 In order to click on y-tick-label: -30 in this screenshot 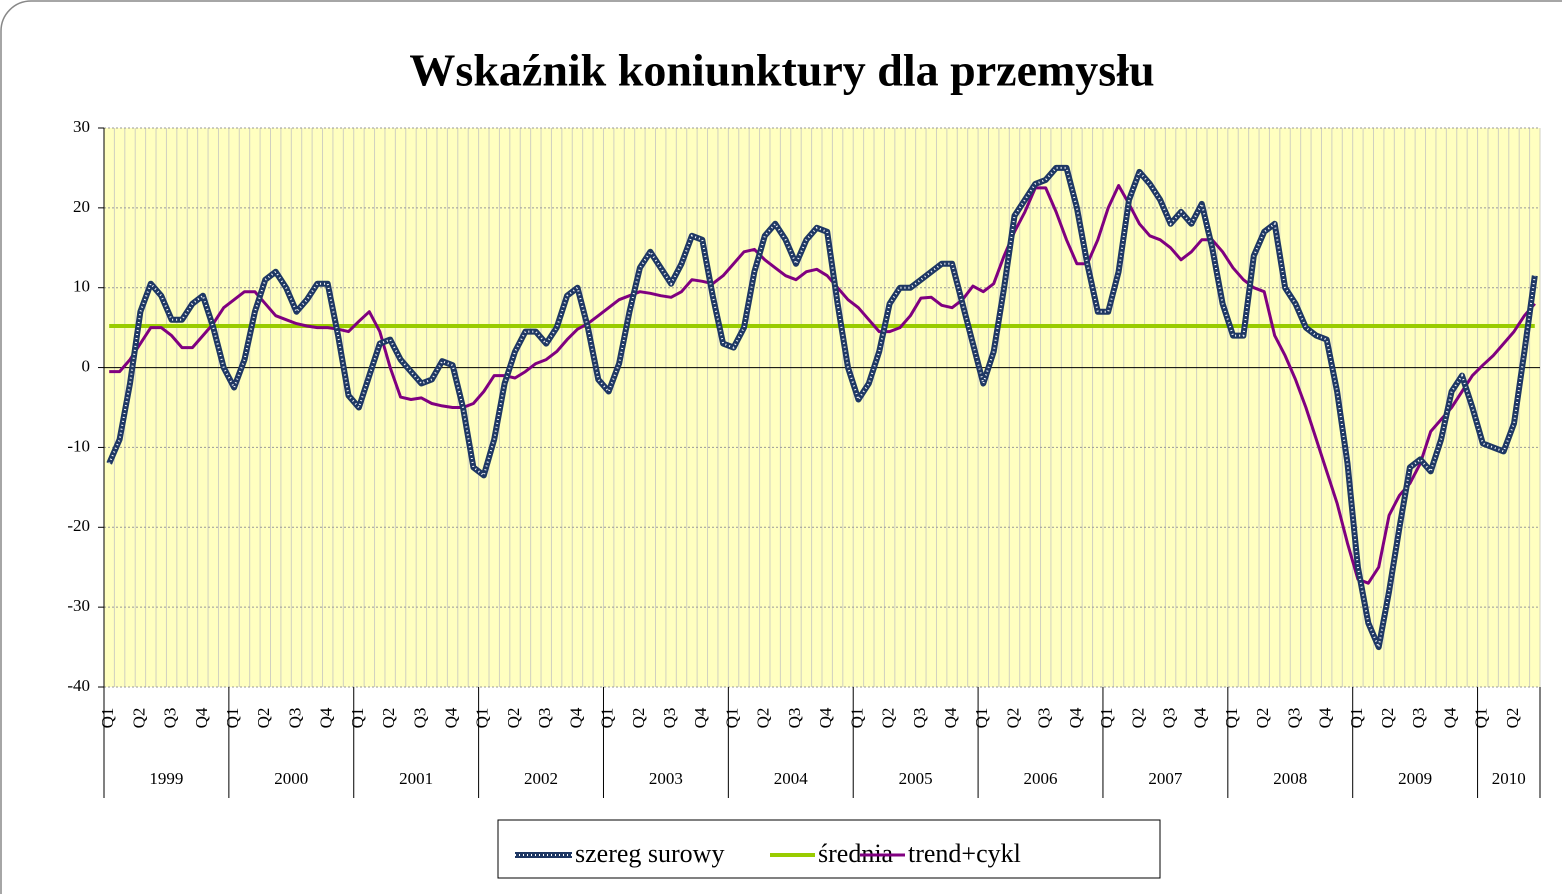, I will do `click(78, 605)`.